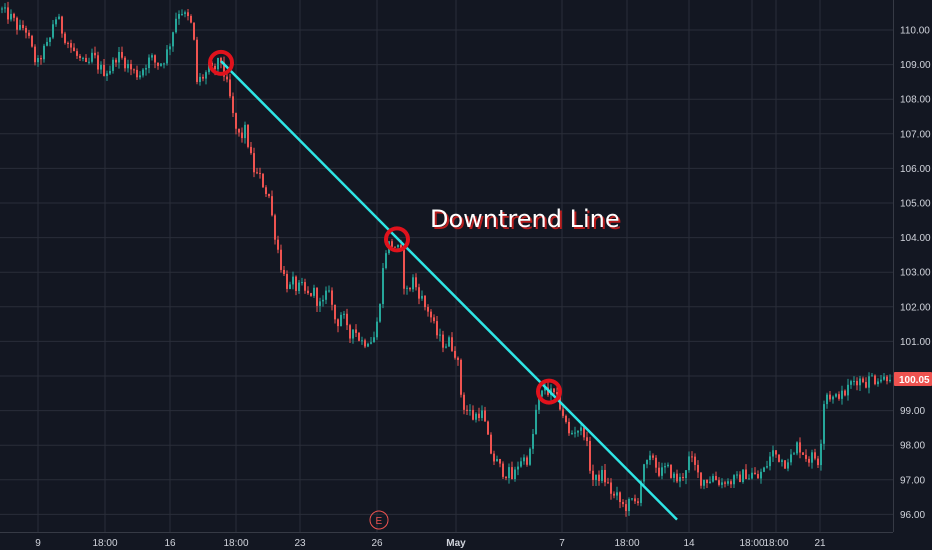 This screenshot has height=550, width=932. I want to click on y-tick-label: 104.00, so click(915, 238).